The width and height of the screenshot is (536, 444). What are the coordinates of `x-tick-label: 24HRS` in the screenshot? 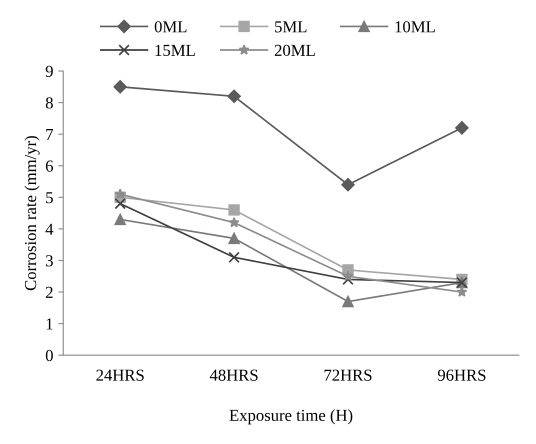 It's located at (120, 375).